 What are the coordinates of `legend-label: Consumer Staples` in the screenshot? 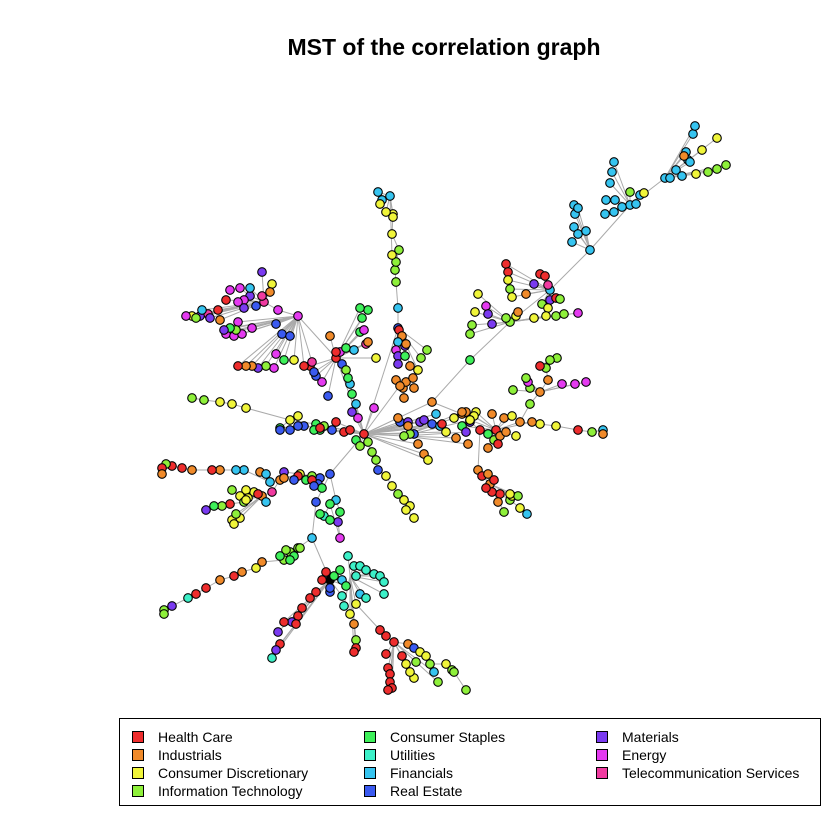 It's located at (448, 737).